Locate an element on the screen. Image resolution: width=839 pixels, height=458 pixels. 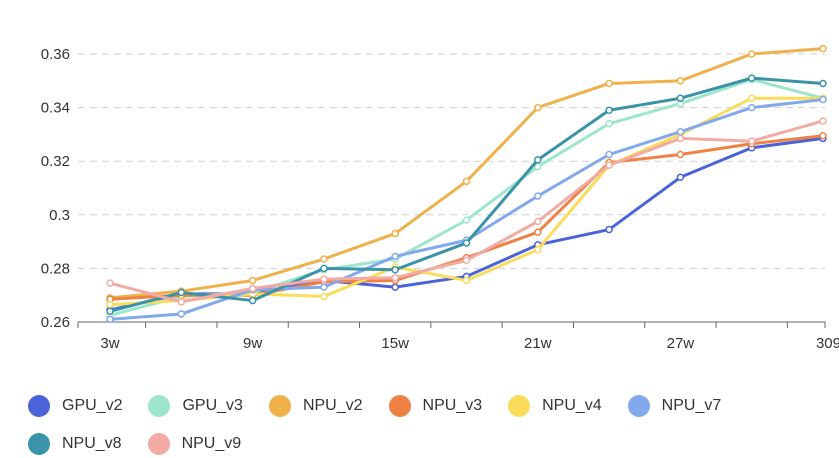
legend-item-npu-v3: NPU_v3 is located at coordinates (435, 406).